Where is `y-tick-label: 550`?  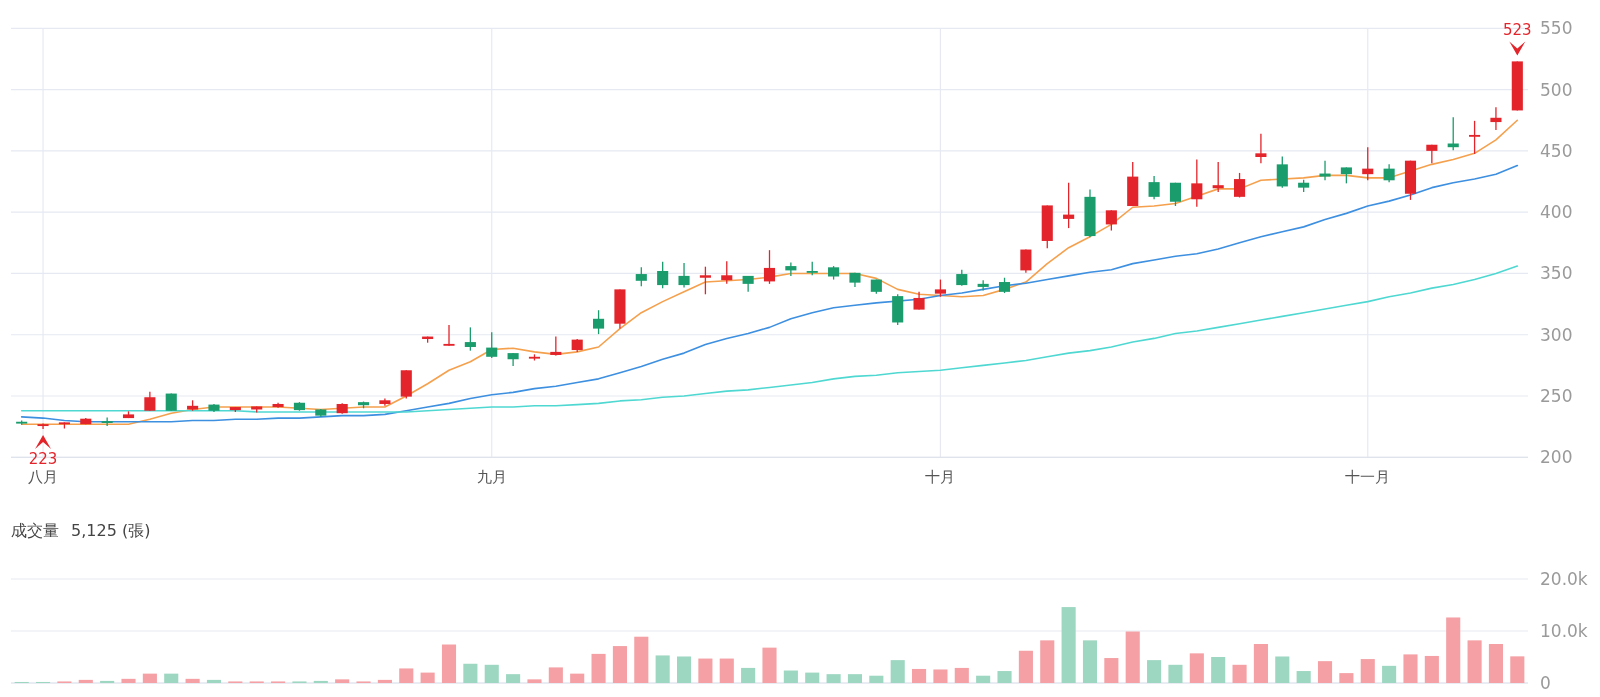
y-tick-label: 550 is located at coordinates (1556, 28).